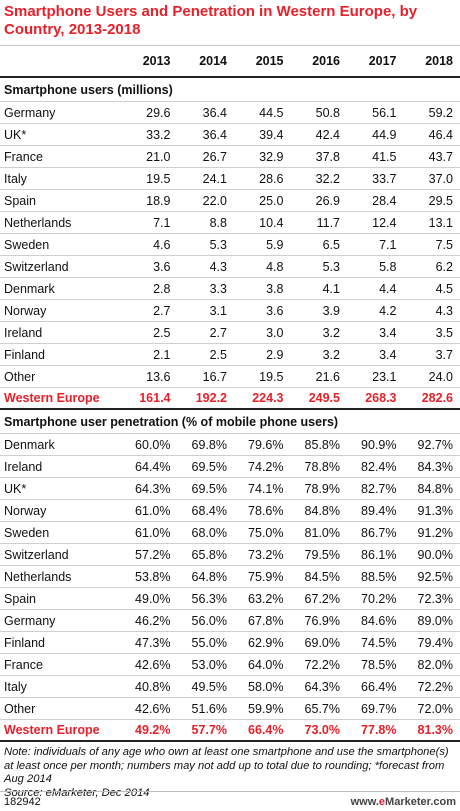  What do you see at coordinates (275, 244) in the screenshot?
I see `table-cell: 5.9` at bounding box center [275, 244].